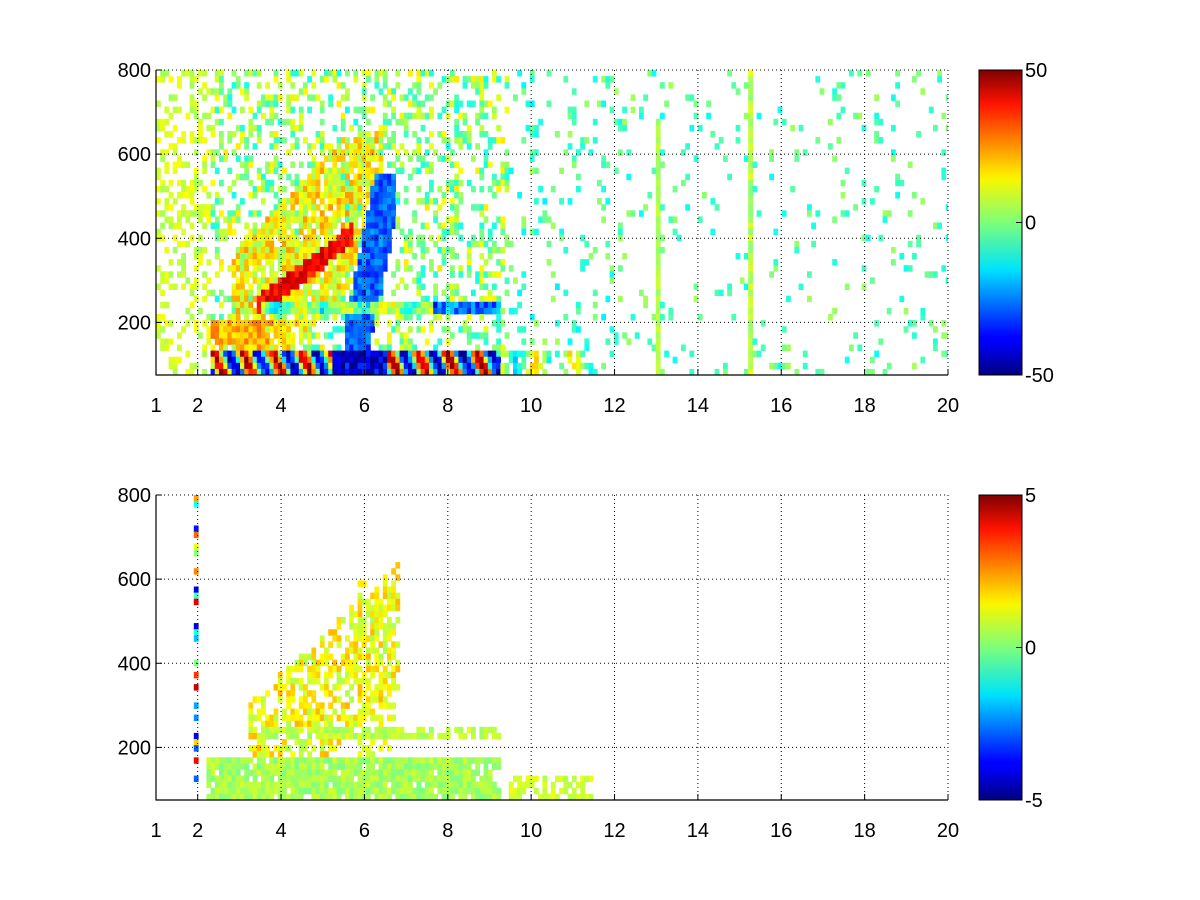 This screenshot has height=900, width=1200. Describe the element at coordinates (1030, 496) in the screenshot. I see `colorbar-tick-label: 5` at that location.